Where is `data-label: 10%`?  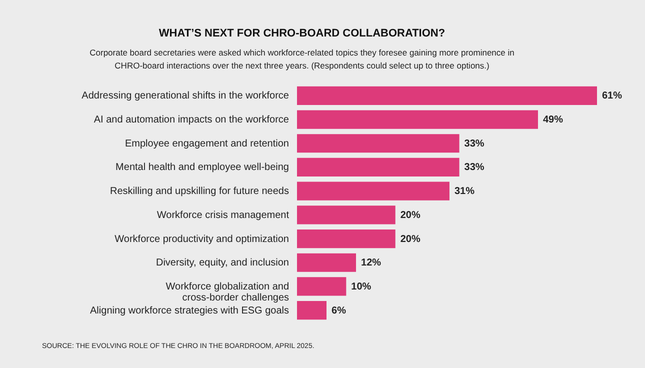 data-label: 10% is located at coordinates (361, 286).